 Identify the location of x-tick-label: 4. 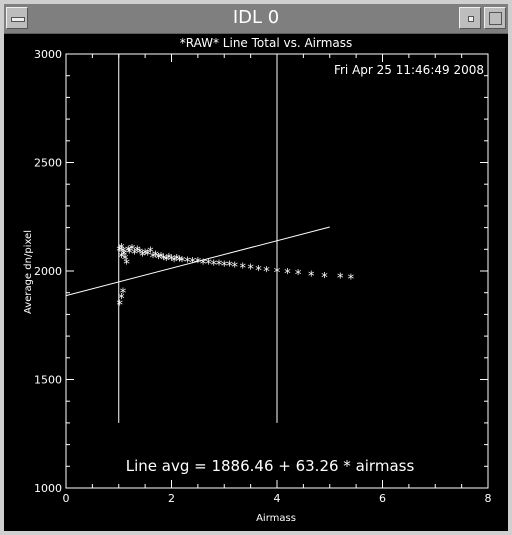
(277, 498).